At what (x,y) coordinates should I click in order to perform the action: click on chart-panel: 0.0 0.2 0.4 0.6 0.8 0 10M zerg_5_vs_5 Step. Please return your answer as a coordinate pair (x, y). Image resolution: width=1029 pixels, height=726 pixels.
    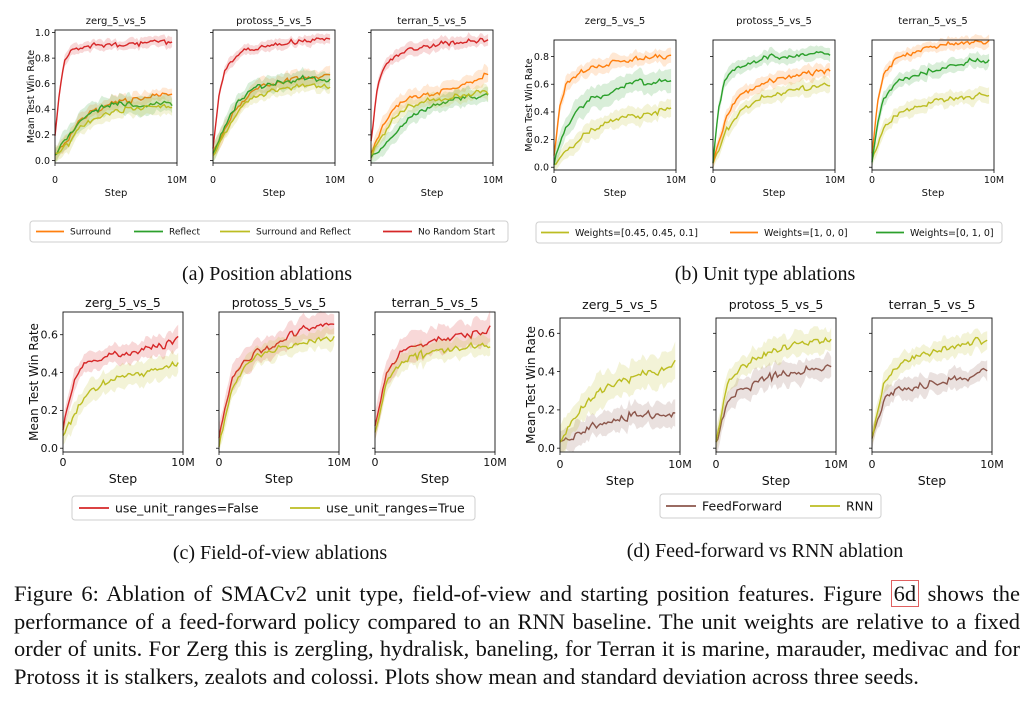
    Looking at the image, I should click on (610, 107).